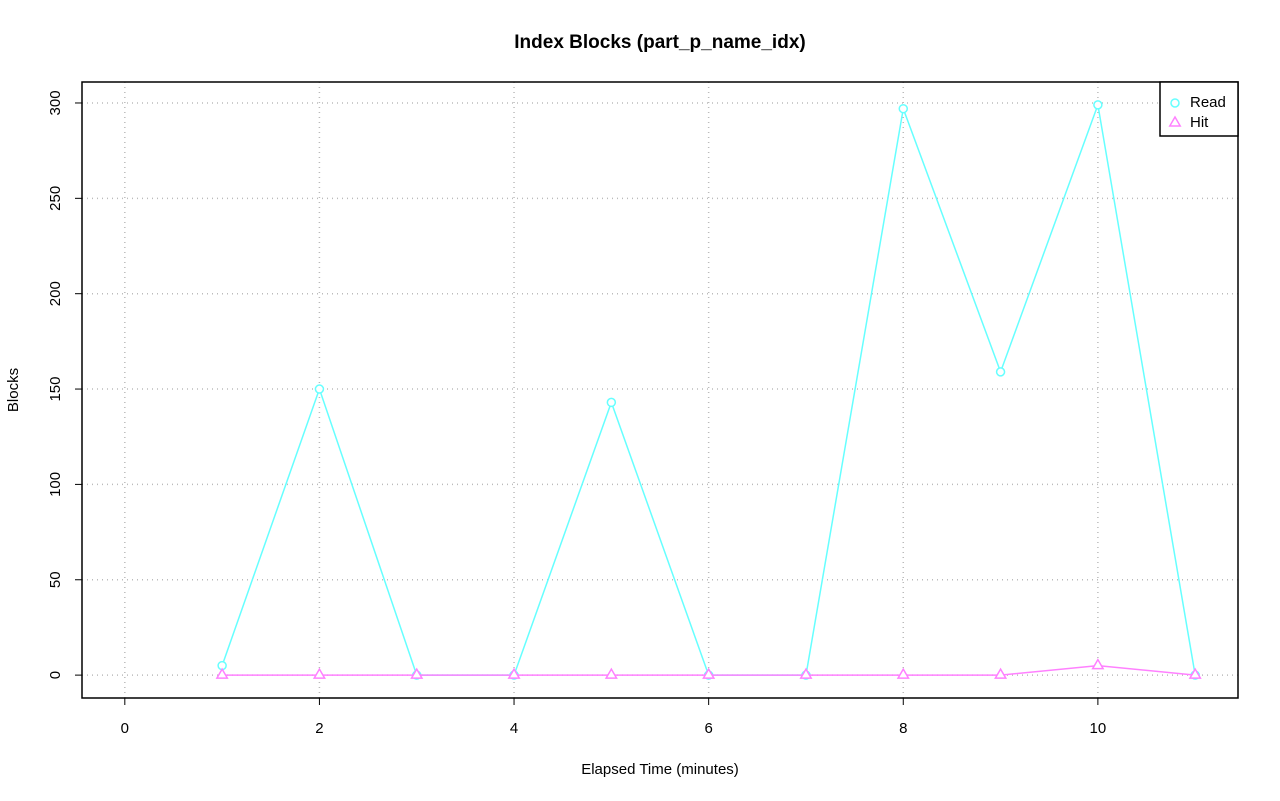 The height and width of the screenshot is (801, 1280). I want to click on x-tick-label: 10, so click(1098, 728).